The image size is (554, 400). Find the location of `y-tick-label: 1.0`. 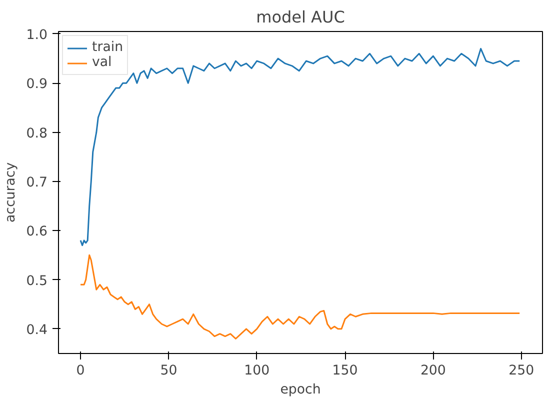

y-tick-label: 1.0 is located at coordinates (37, 35).